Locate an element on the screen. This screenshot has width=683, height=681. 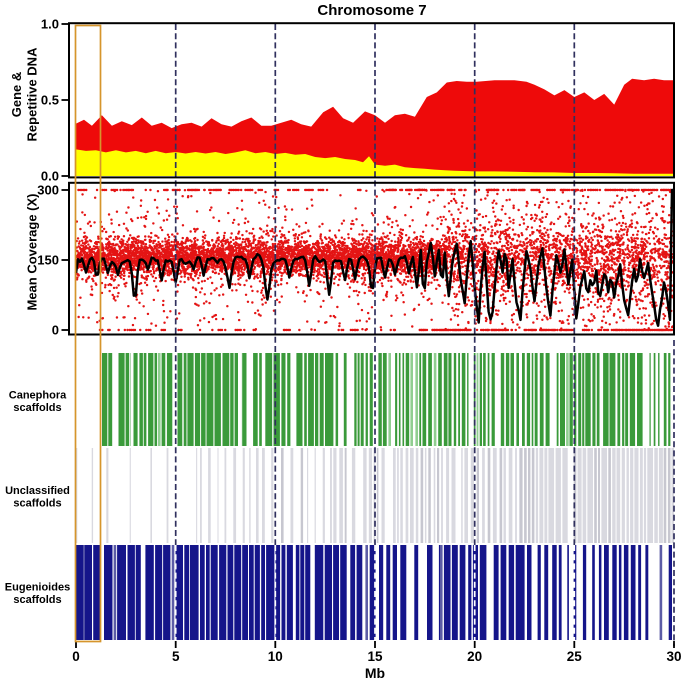
svg-text: 5 is located at coordinates (176, 656).